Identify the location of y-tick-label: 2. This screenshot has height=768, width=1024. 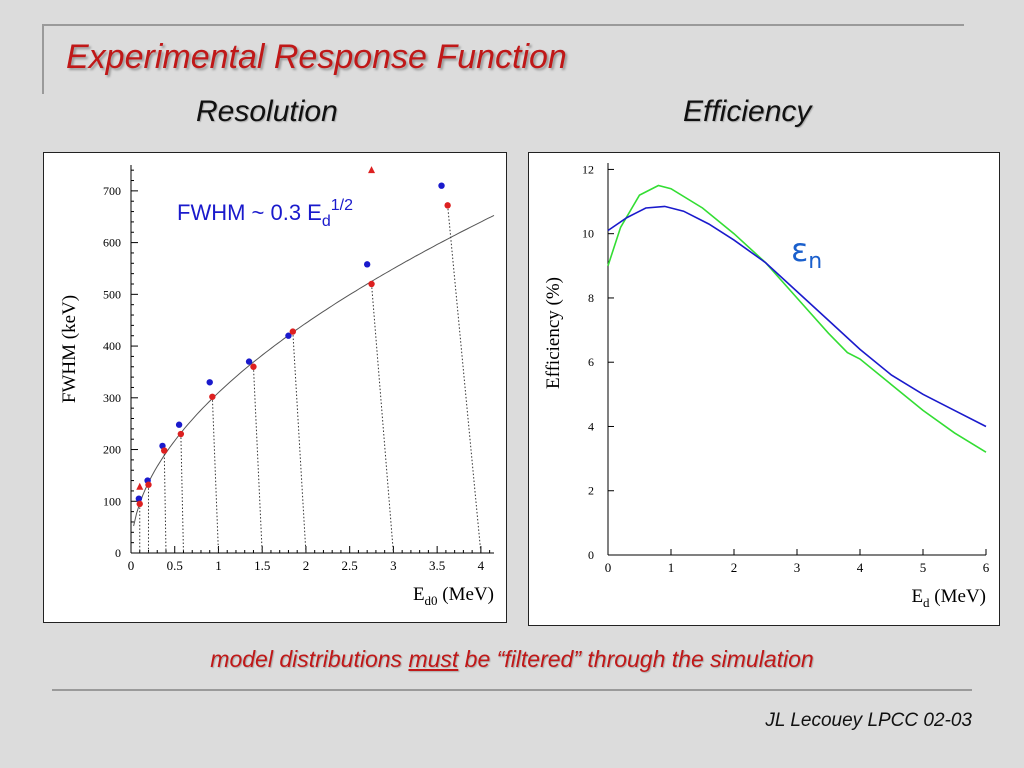
(591, 491).